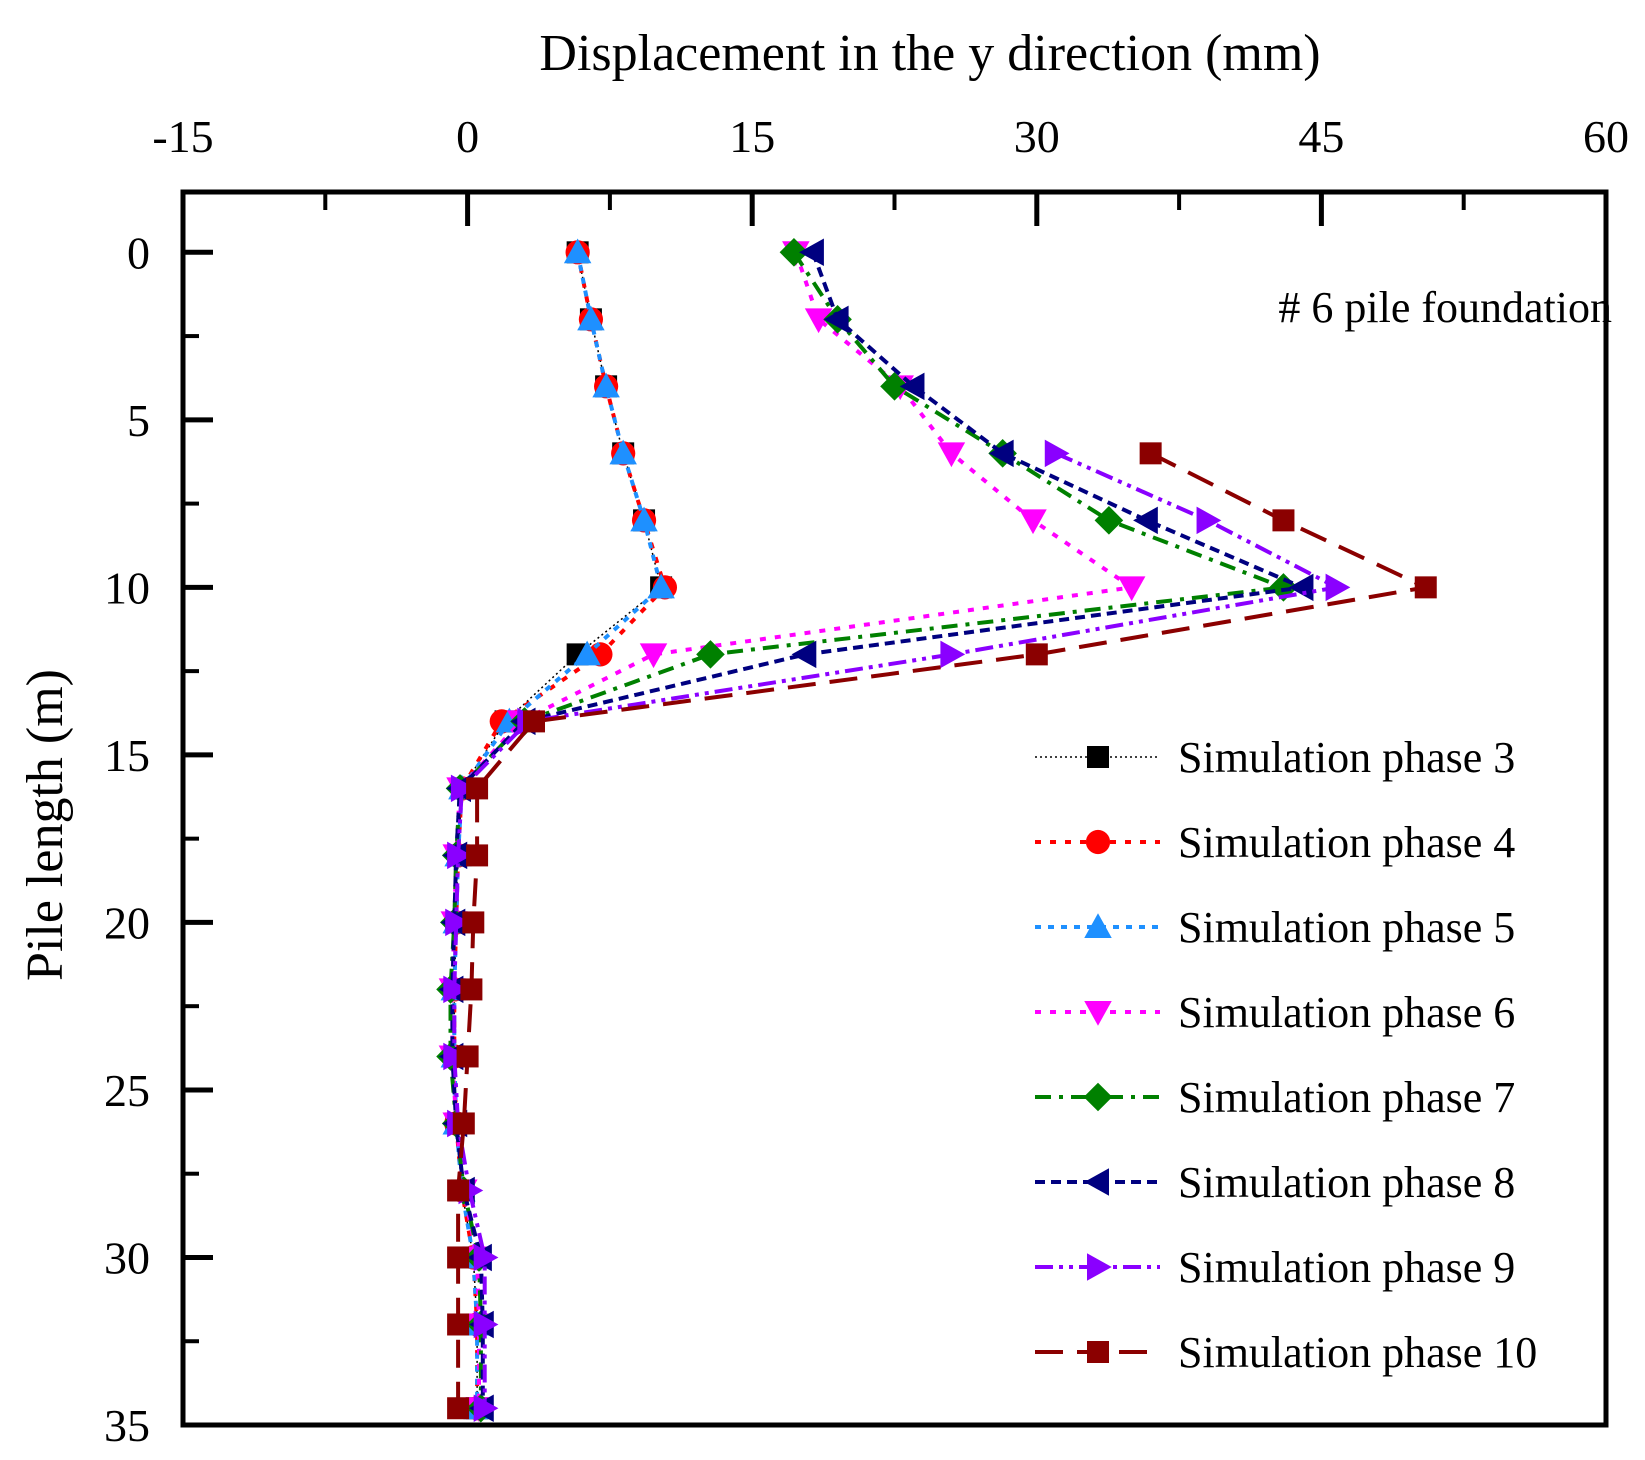 The width and height of the screenshot is (1645, 1460). I want to click on y-tick-label: 25, so click(127, 1090).